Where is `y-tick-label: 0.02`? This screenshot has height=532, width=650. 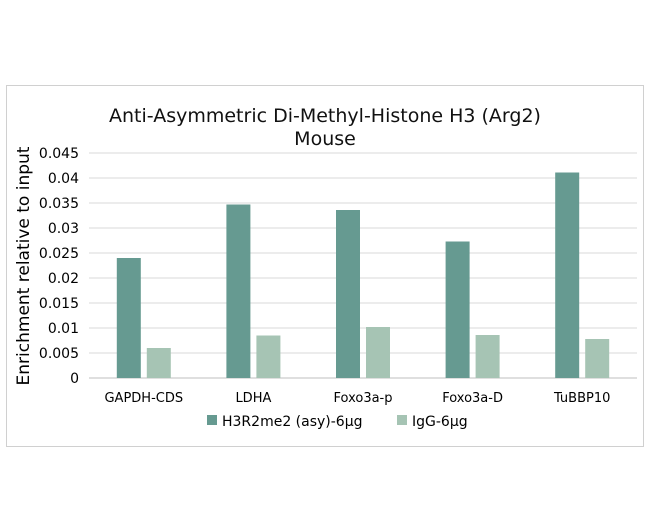
y-tick-label: 0.02 is located at coordinates (63, 279).